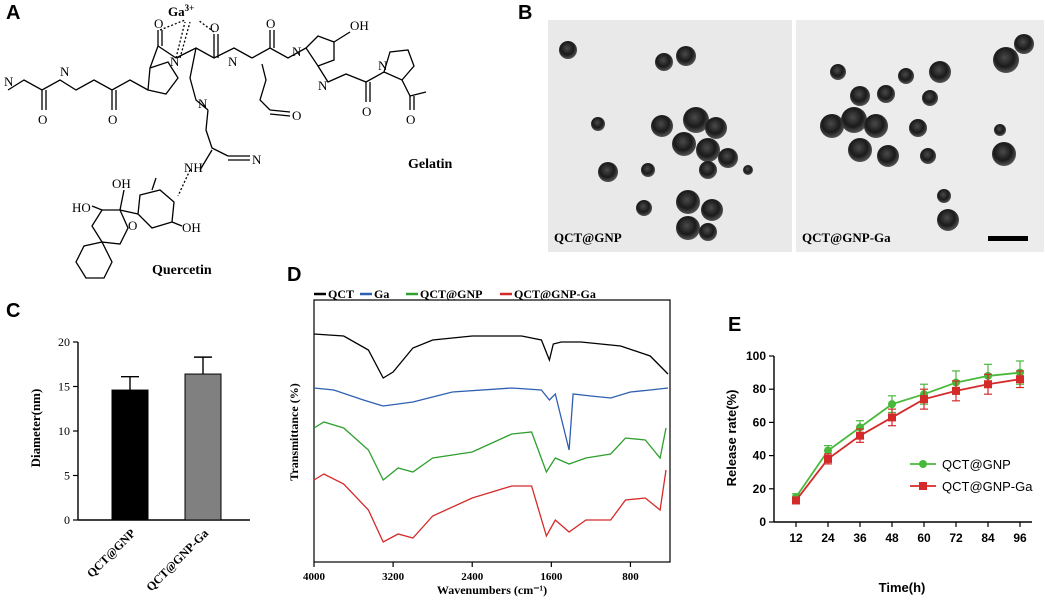  What do you see at coordinates (64, 387) in the screenshot?
I see `chart-c-ytick-label: 15` at bounding box center [64, 387].